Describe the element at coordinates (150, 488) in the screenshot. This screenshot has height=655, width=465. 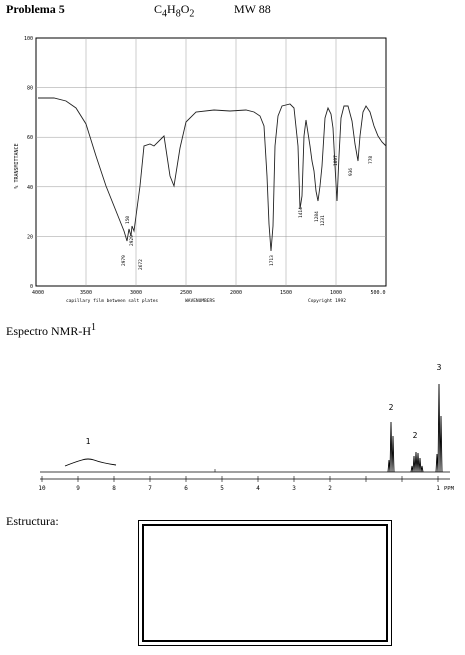
I see `nmr-x-tick: 7` at that location.